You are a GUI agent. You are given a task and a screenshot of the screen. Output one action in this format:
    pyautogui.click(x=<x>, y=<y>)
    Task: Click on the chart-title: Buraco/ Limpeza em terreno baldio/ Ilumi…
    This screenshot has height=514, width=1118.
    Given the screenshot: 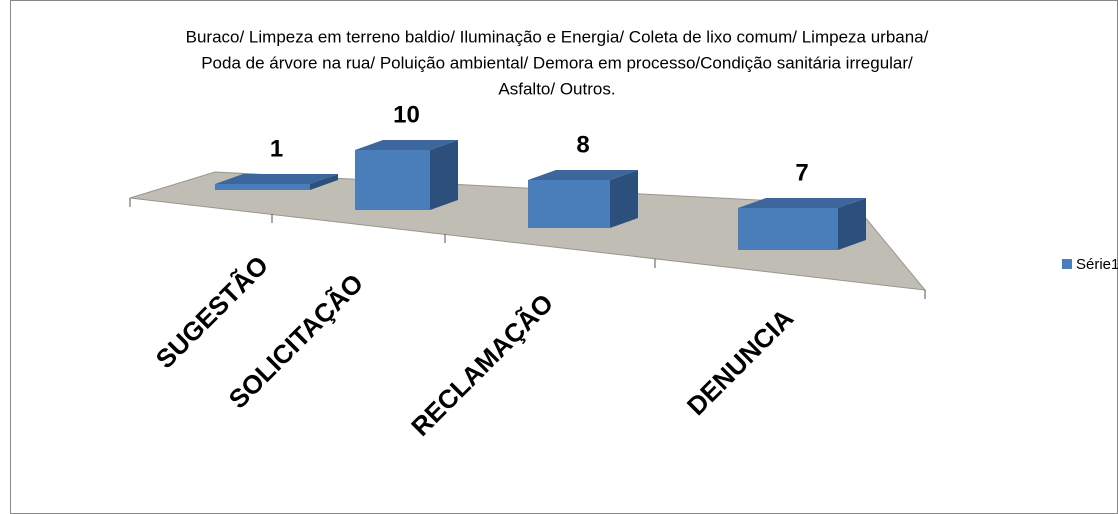 What is the action you would take?
    pyautogui.click(x=557, y=36)
    